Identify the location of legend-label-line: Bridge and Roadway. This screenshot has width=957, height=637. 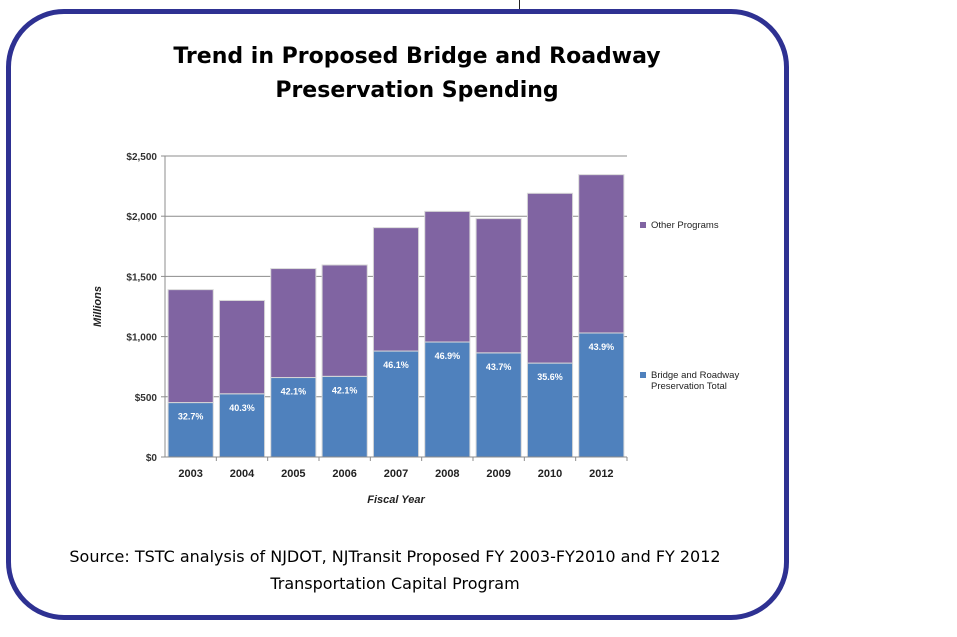
(695, 375).